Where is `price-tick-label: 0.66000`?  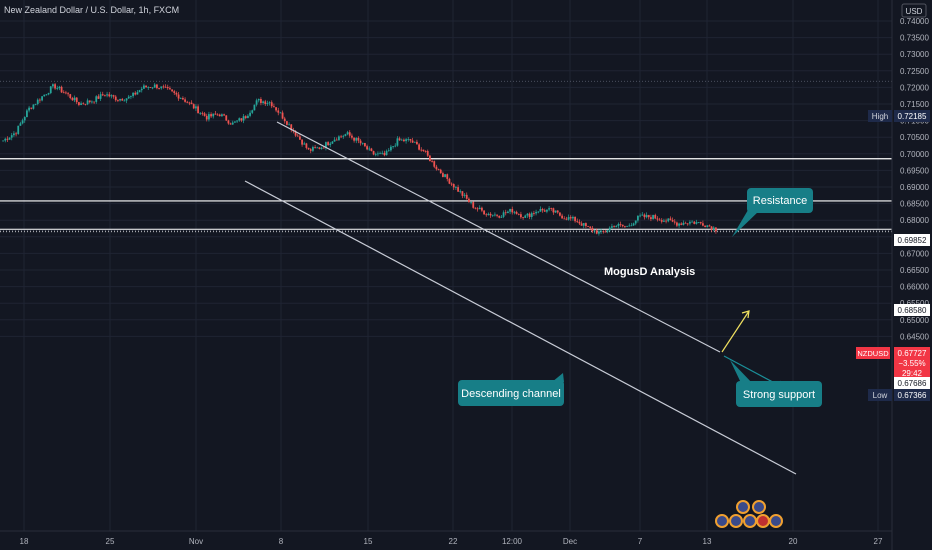
price-tick-label: 0.66000 is located at coordinates (914, 287).